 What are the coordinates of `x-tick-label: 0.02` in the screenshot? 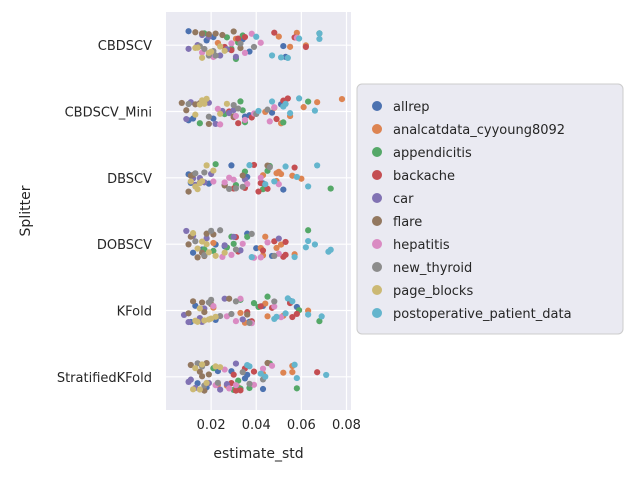 It's located at (211, 425).